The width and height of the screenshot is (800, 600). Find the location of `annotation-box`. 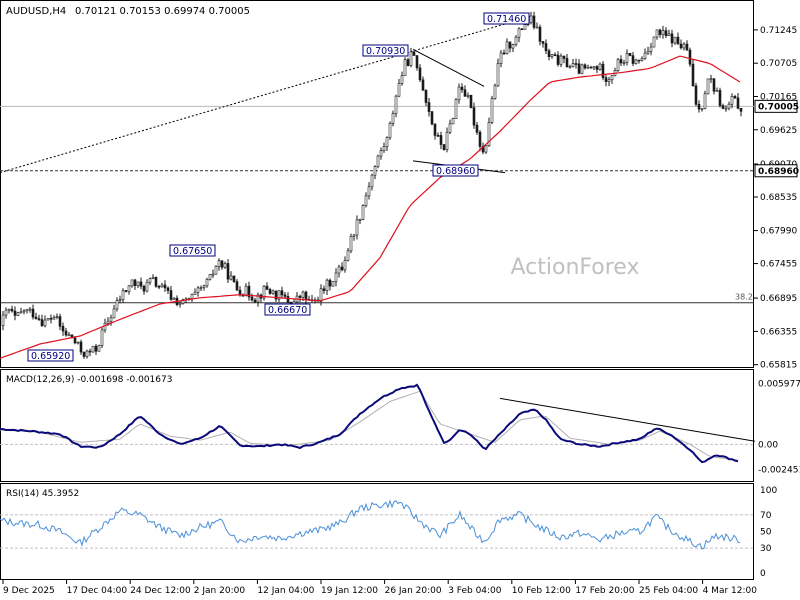

annotation-box is located at coordinates (455, 170).